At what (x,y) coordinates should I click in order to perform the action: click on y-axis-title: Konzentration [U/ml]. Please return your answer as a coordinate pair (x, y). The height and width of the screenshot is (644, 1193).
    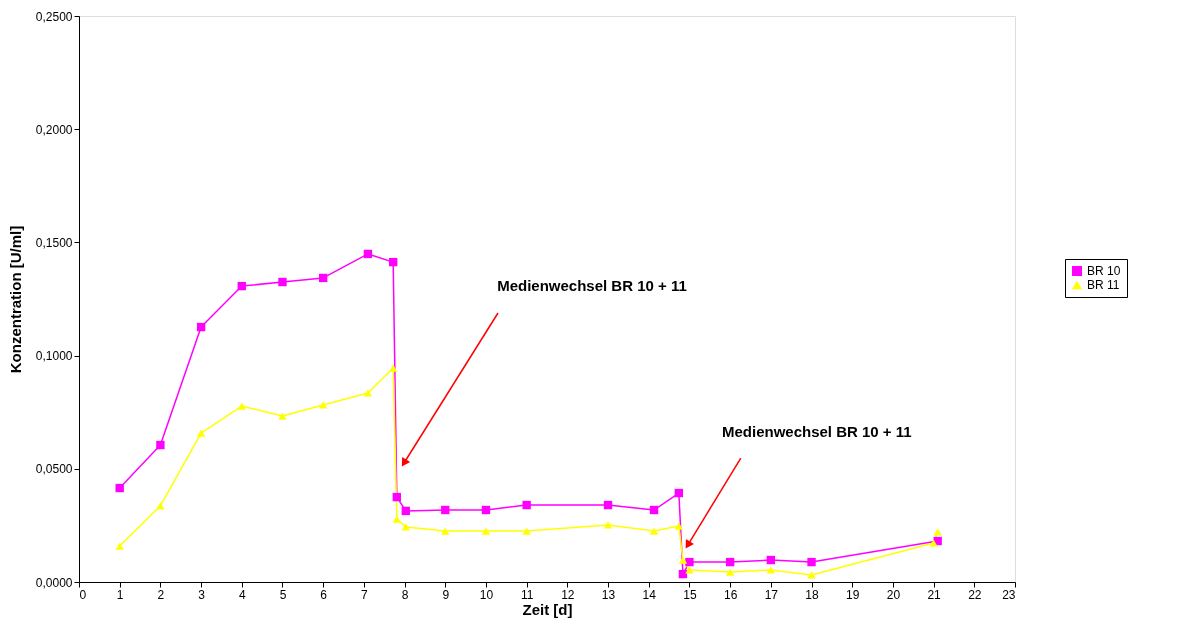
    Looking at the image, I should click on (15, 299).